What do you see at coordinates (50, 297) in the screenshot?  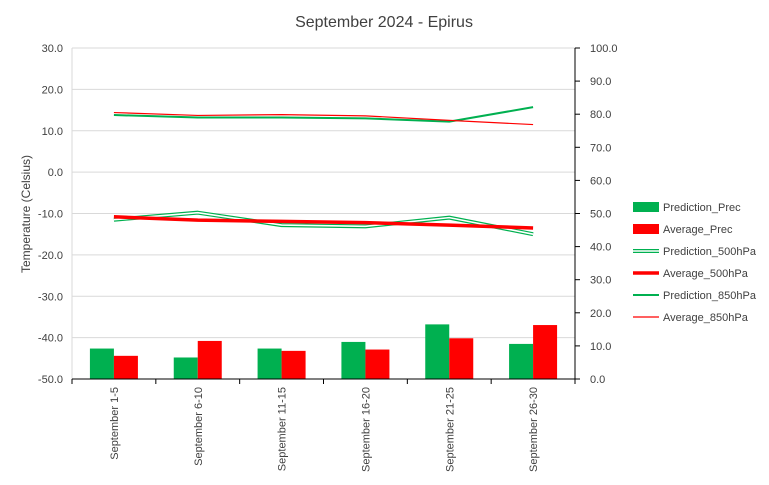 I see `y-tick-label: -30.0` at bounding box center [50, 297].